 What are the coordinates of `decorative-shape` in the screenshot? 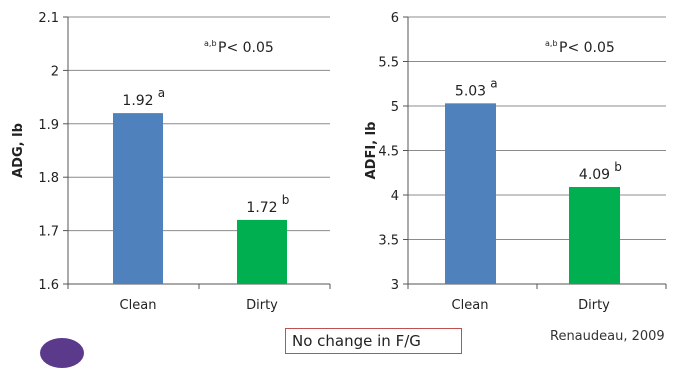 It's located at (62, 353).